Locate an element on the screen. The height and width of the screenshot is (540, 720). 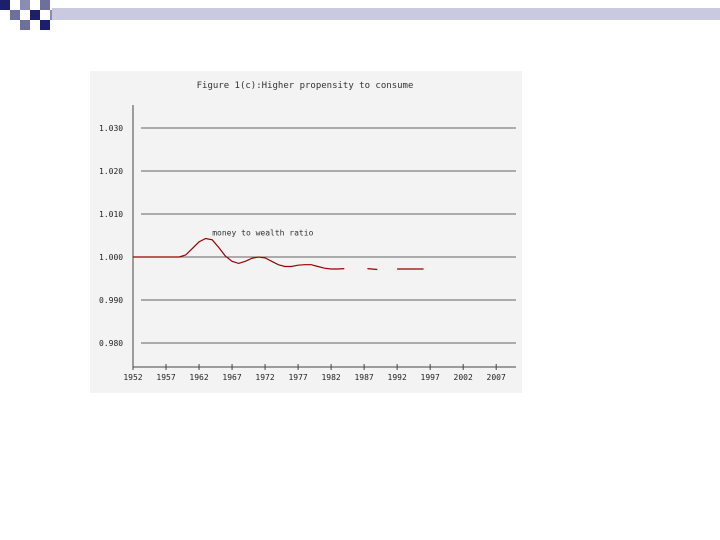
chart-title: Figure 1(c):Higher propensity to consume is located at coordinates (305, 86).